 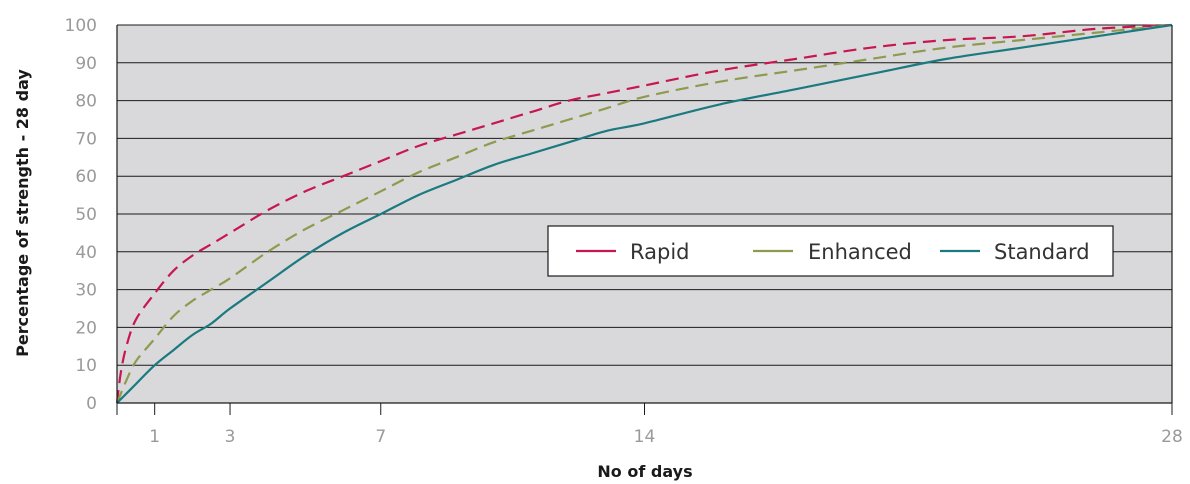 What do you see at coordinates (91, 404) in the screenshot?
I see `y-tick-label: 0` at bounding box center [91, 404].